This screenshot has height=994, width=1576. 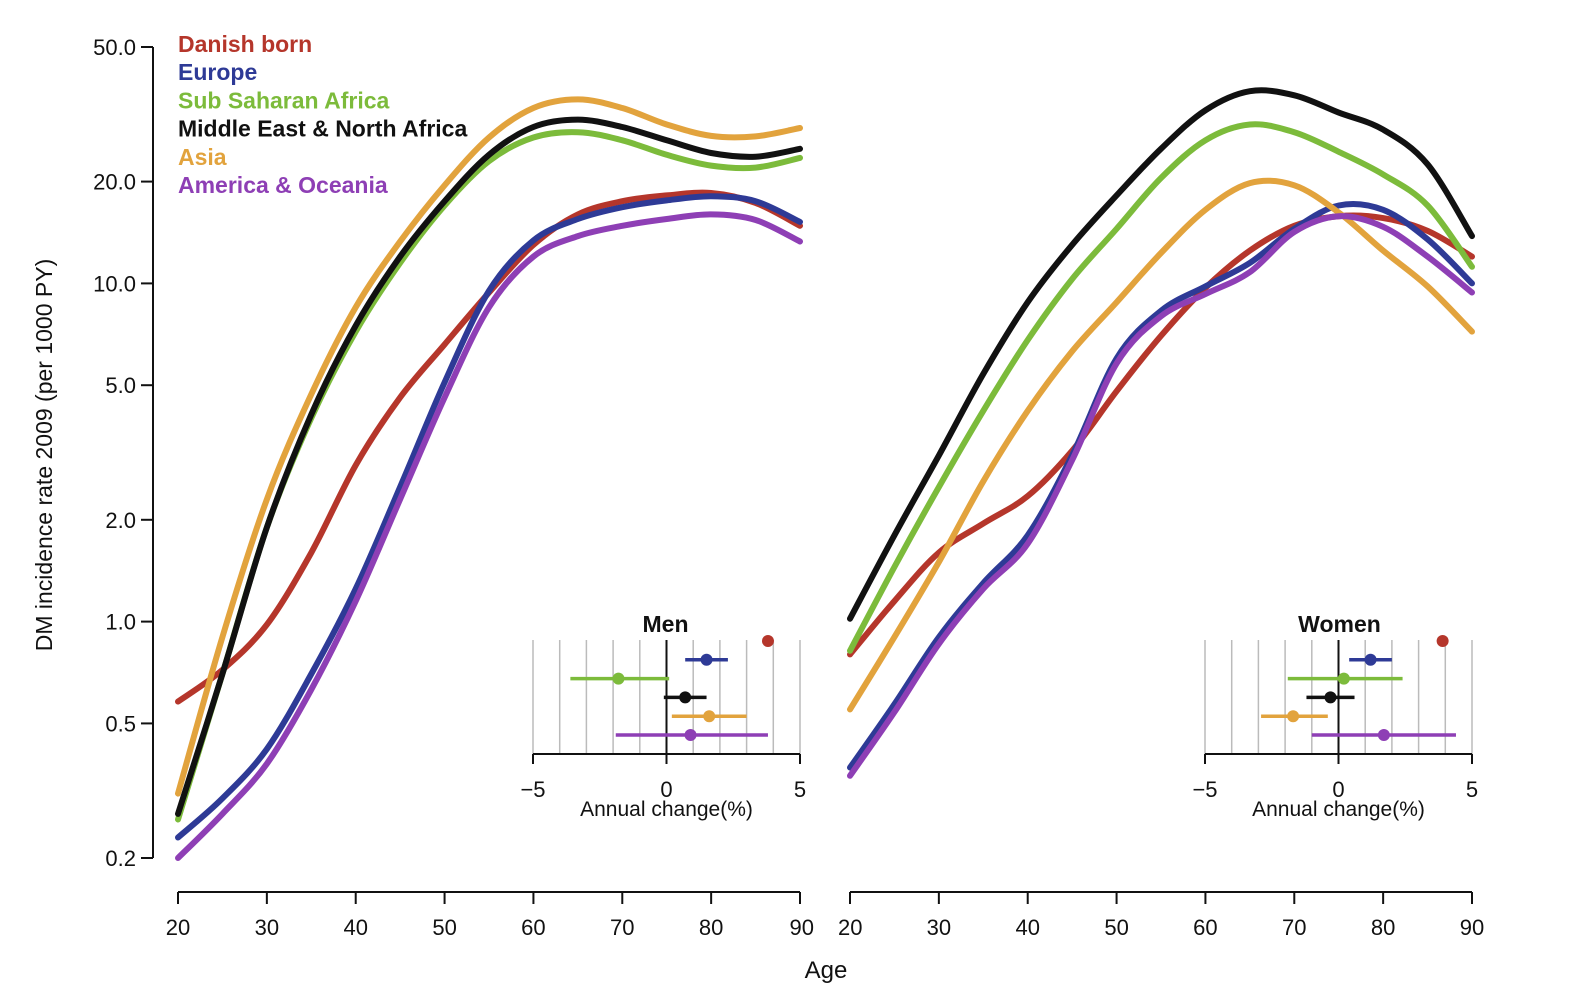 What do you see at coordinates (284, 100) in the screenshot?
I see `legend-entry: Sub Saharan Africa` at bounding box center [284, 100].